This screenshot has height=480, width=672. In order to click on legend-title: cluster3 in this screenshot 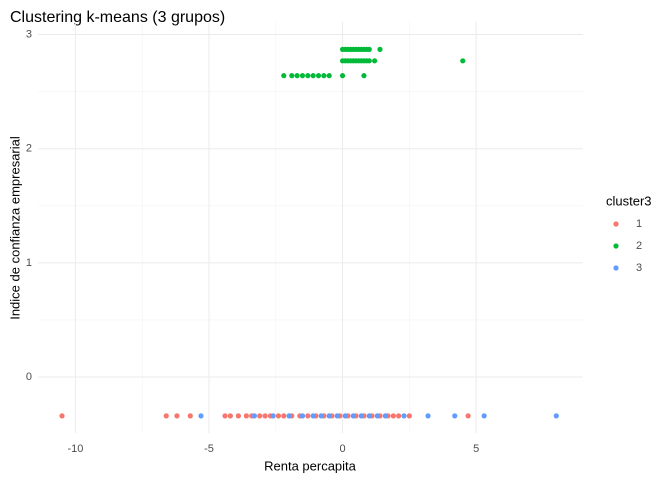, I will do `click(629, 200)`.